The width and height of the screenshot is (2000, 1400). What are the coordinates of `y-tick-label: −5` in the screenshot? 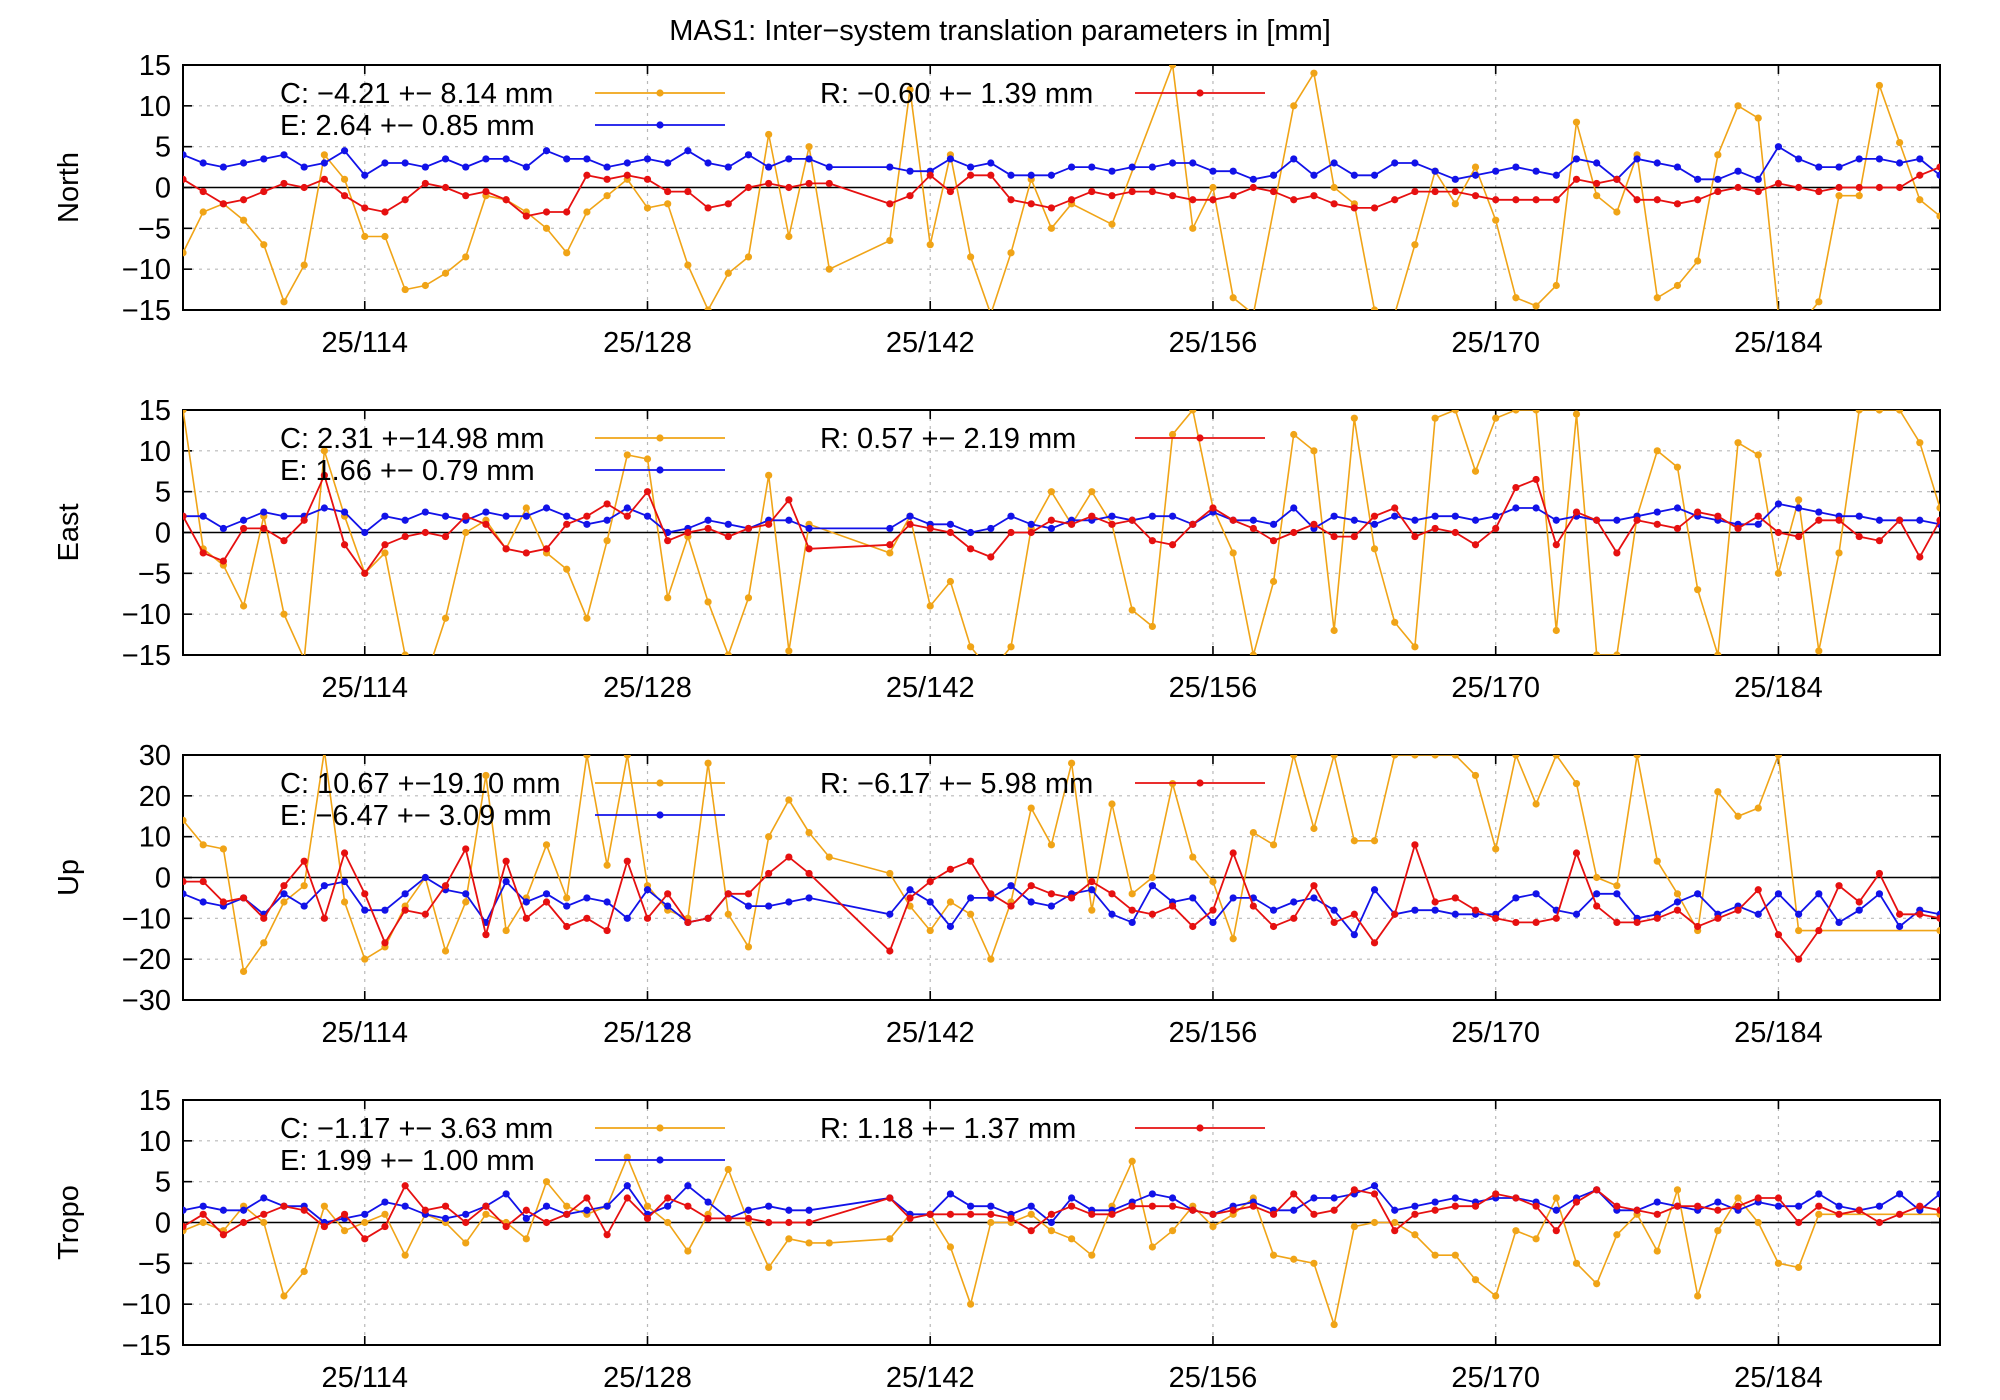 It's located at (154, 574).